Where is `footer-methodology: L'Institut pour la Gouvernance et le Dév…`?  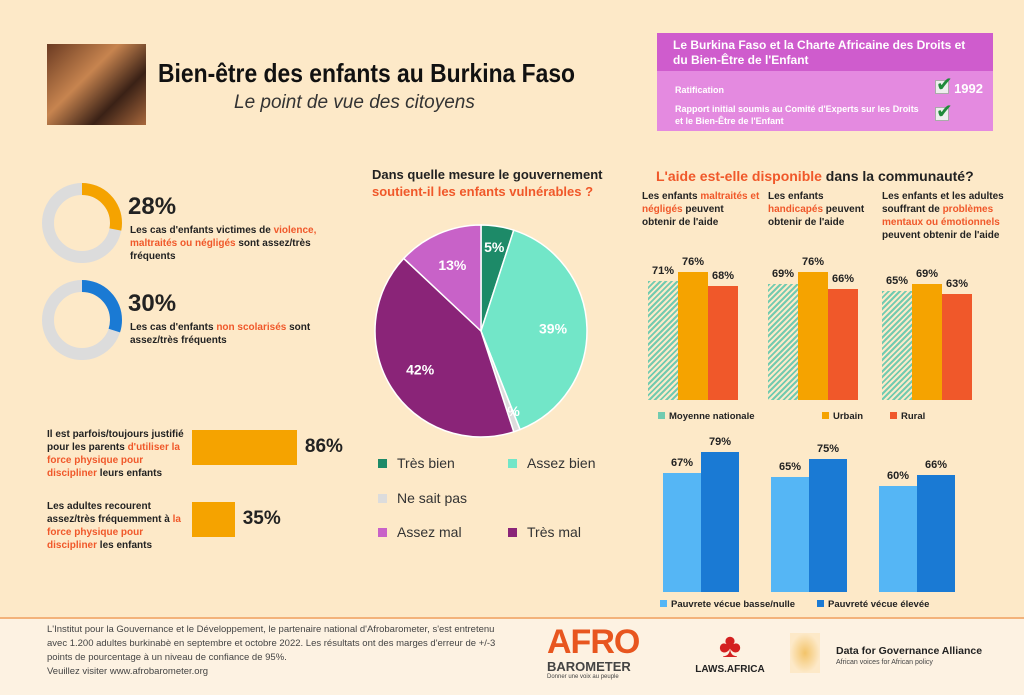
footer-methodology: L'Institut pour la Gouvernance et le Dév… is located at coordinates (271, 643).